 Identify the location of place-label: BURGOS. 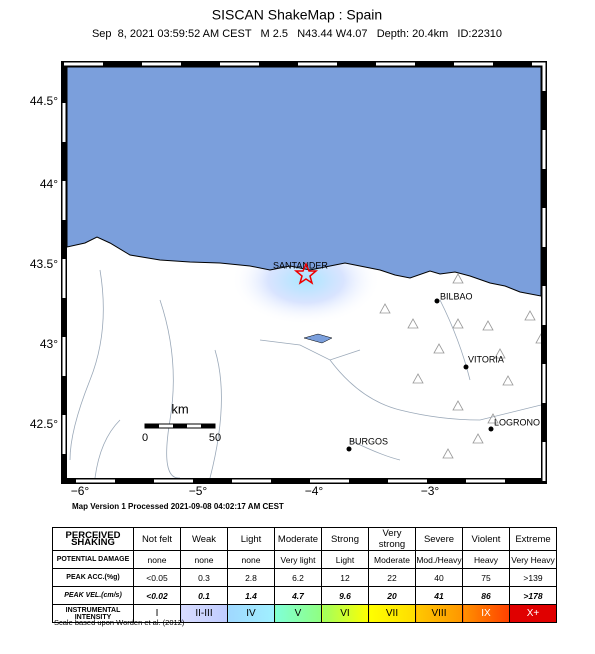
(368, 441).